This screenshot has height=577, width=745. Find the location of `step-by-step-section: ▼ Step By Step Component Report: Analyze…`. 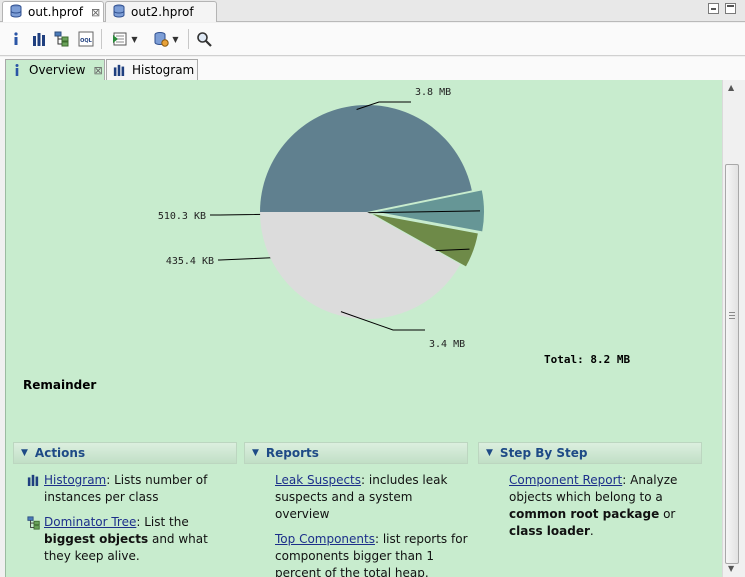

step-by-step-section: ▼ Step By Step Component Report: Analyze… is located at coordinates (590, 491).